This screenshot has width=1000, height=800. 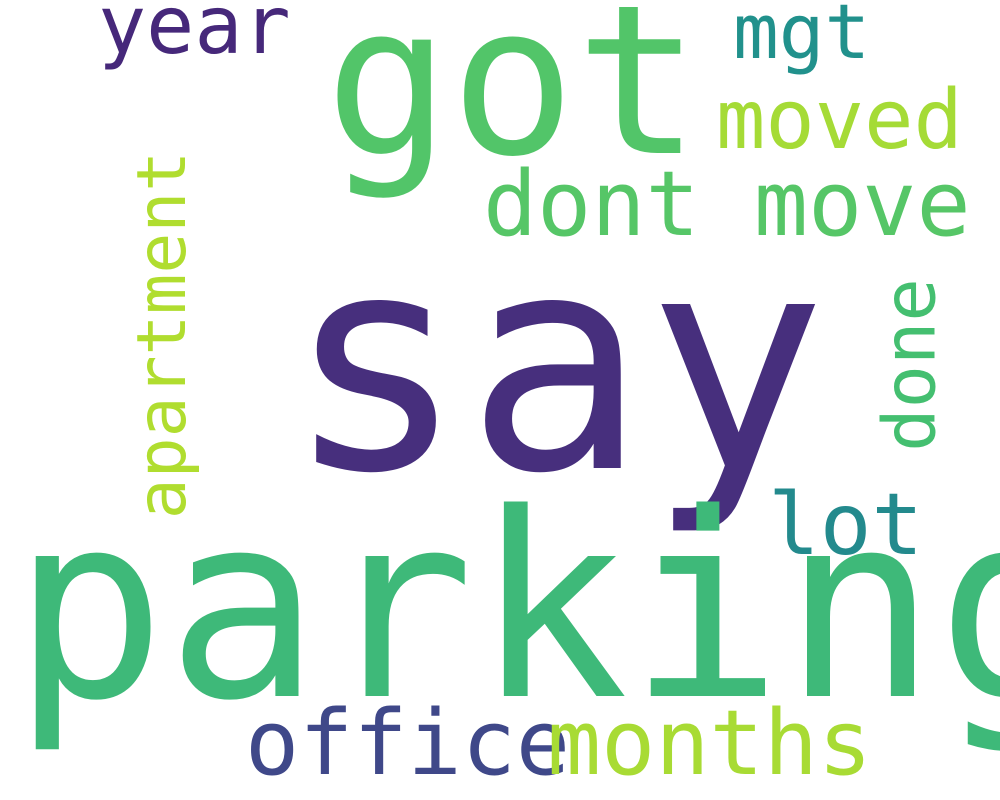 What do you see at coordinates (710, 743) in the screenshot?
I see `word-months: months` at bounding box center [710, 743].